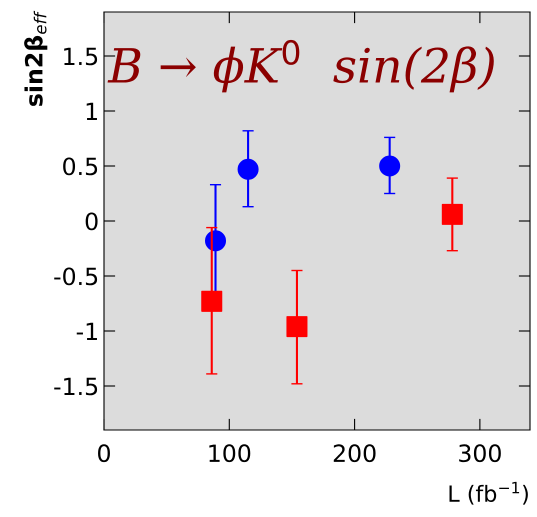  Describe the element at coordinates (86, 331) in the screenshot. I see `y-tick-label: -1` at that location.